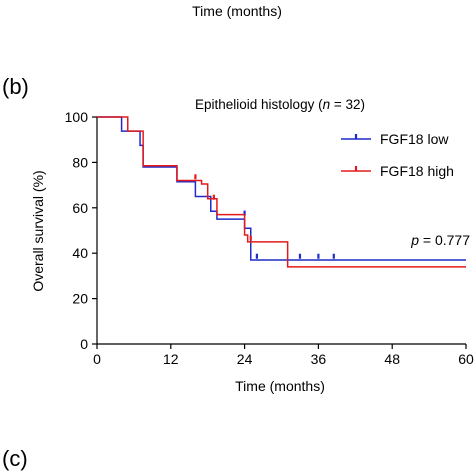  I want to click on legend-label-fgf18-high: FGF18 high, so click(417, 171).